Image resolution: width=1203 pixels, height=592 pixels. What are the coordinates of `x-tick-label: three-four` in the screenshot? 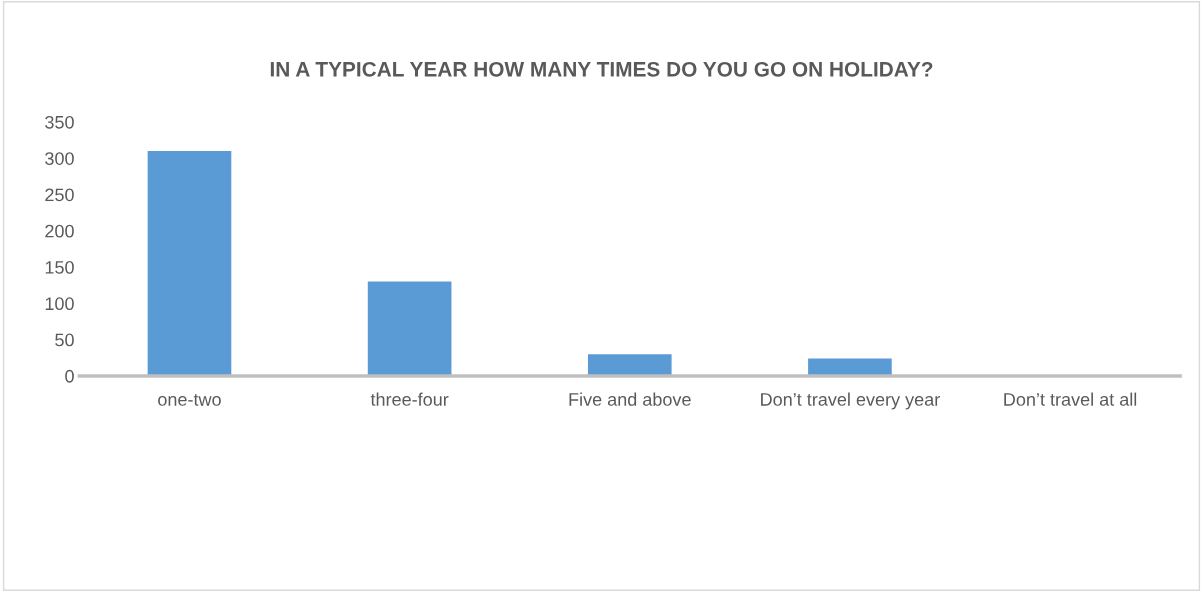 It's located at (409, 399).